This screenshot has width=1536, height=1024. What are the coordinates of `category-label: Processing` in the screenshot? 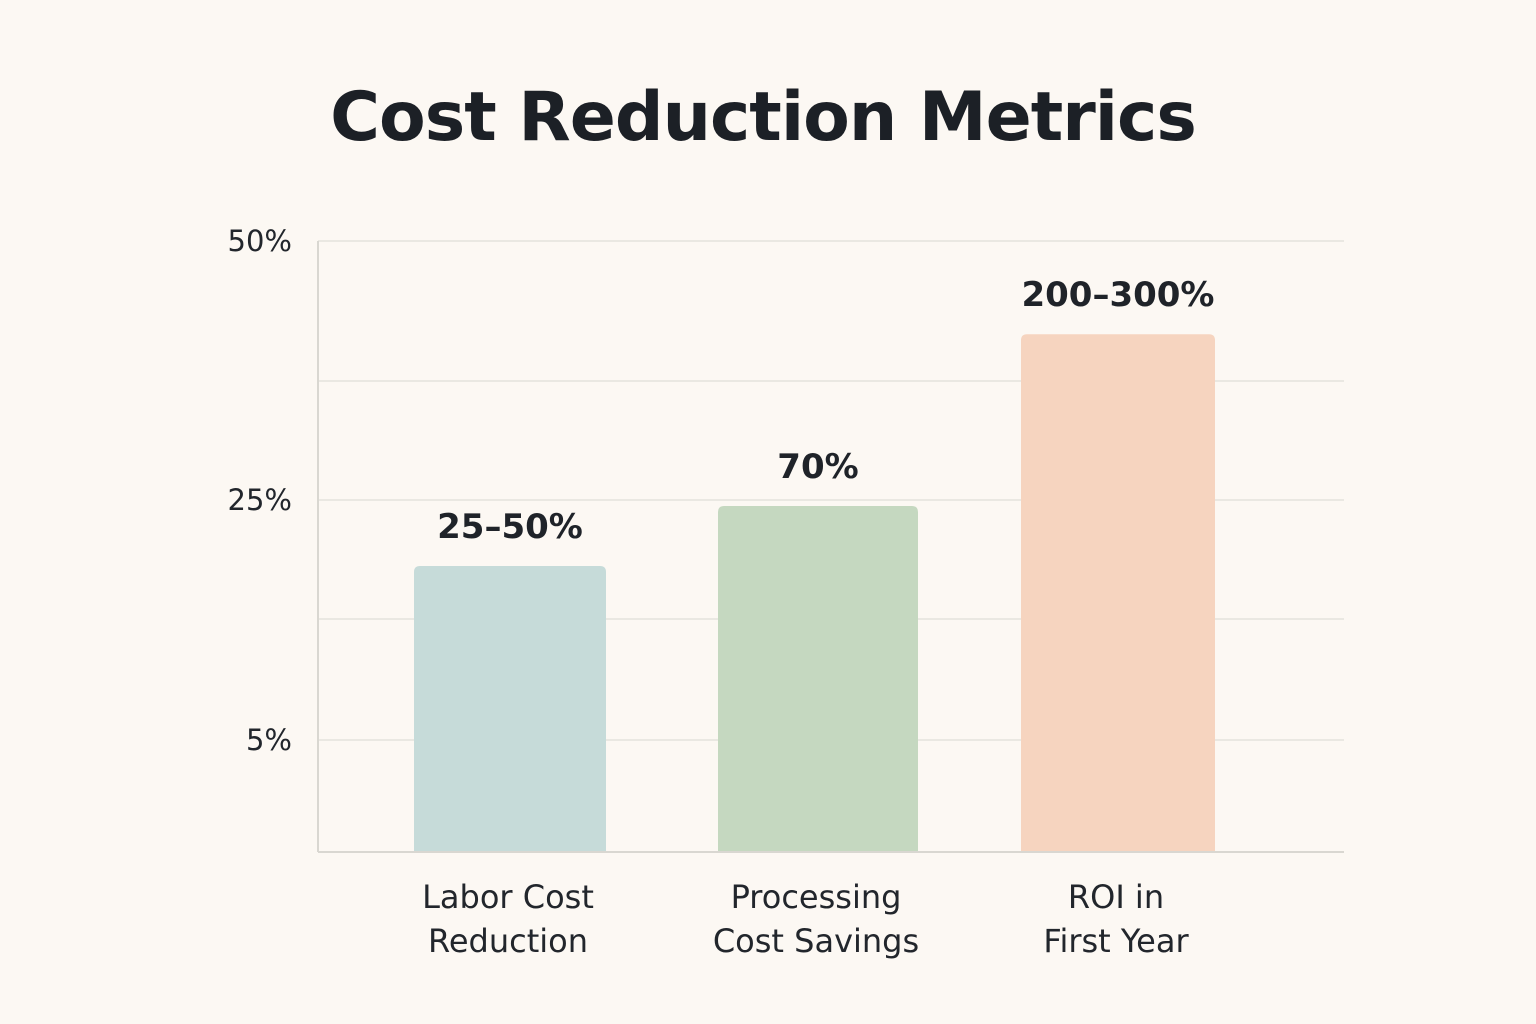 It's located at (816, 897).